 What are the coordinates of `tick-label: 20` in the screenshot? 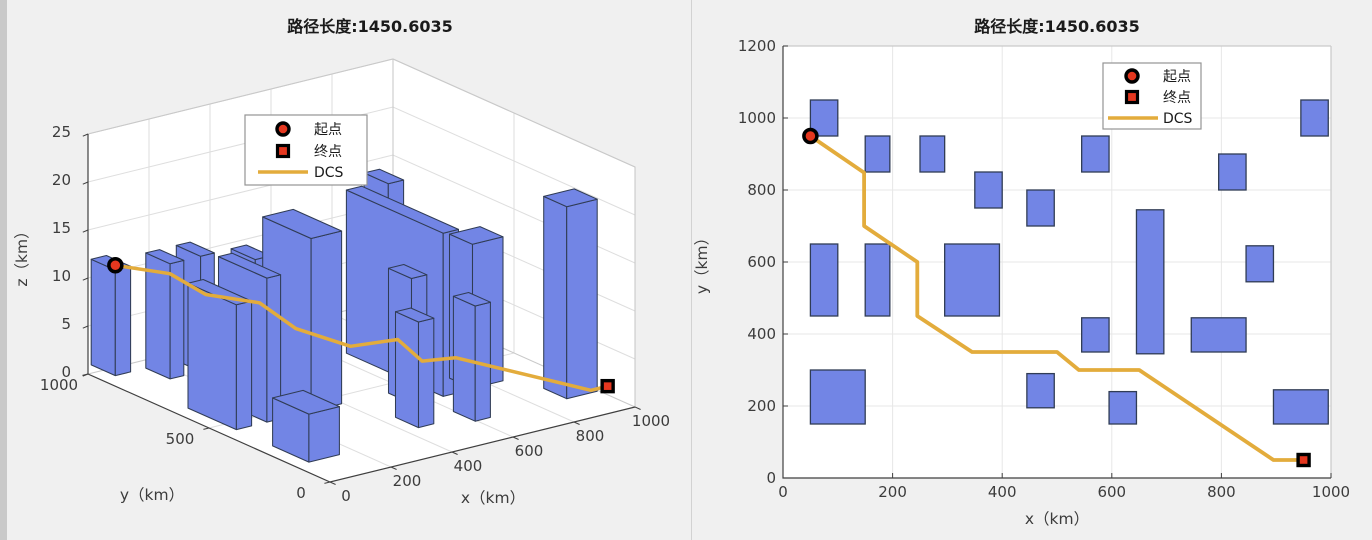 It's located at (61, 180).